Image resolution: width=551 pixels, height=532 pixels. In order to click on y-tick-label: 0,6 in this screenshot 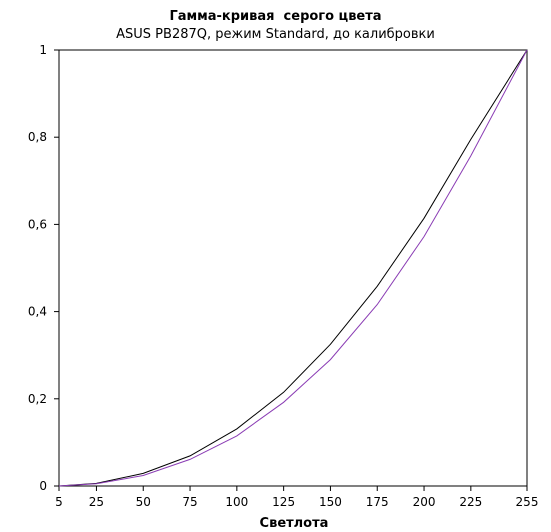, I will do `click(37, 224)`.